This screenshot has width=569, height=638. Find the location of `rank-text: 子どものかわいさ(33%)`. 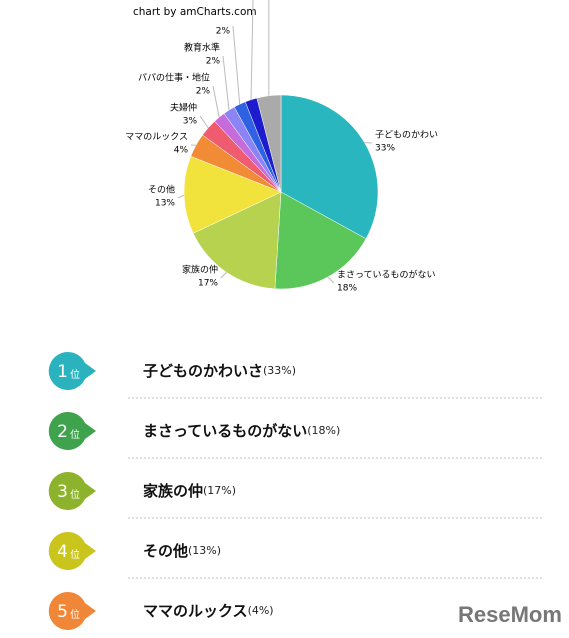

rank-text: 子どものかわいさ(33%) is located at coordinates (219, 371).